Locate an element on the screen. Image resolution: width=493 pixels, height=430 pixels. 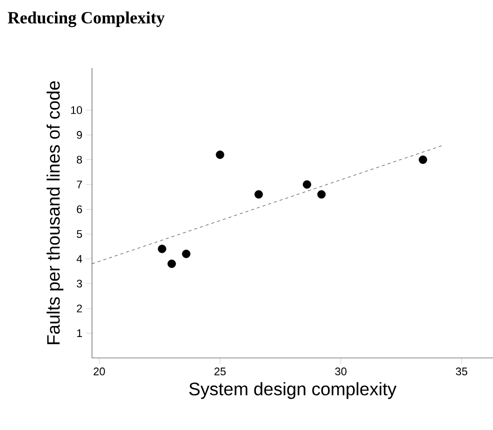
y-tick-label: 3 is located at coordinates (79, 284).